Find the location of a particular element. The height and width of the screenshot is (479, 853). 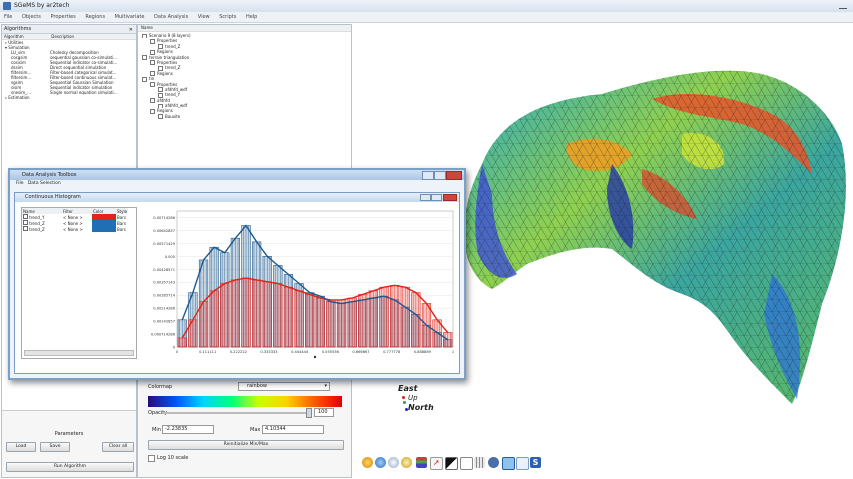

menu-scripts: Scripts is located at coordinates (228, 17).